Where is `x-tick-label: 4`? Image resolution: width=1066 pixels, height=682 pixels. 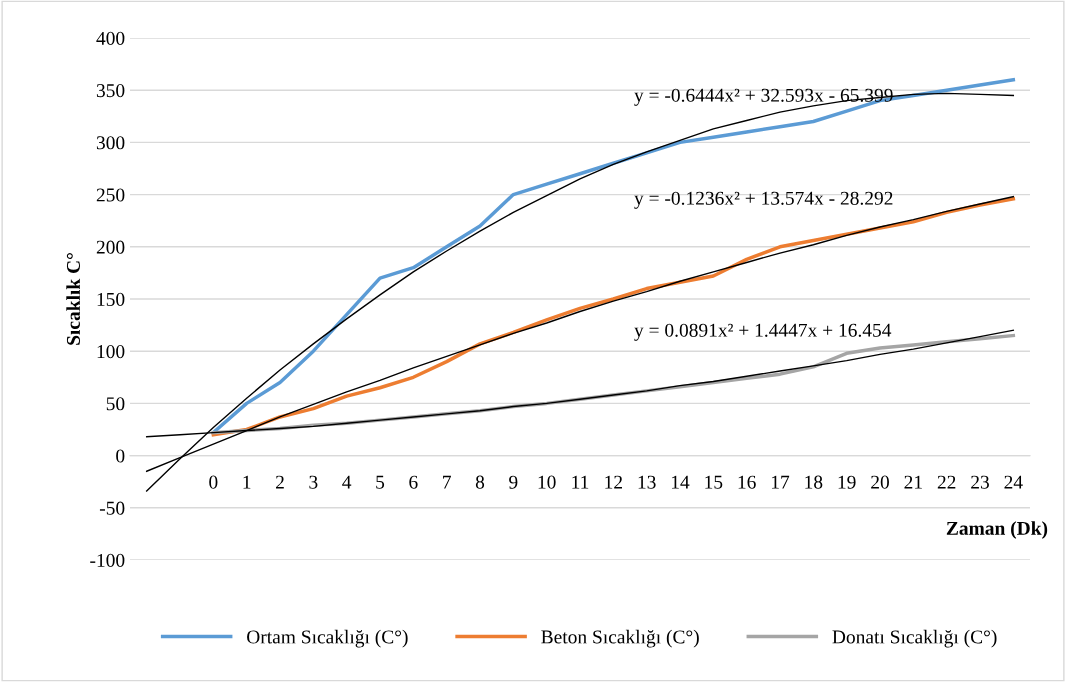
x-tick-label: 4 is located at coordinates (347, 482).